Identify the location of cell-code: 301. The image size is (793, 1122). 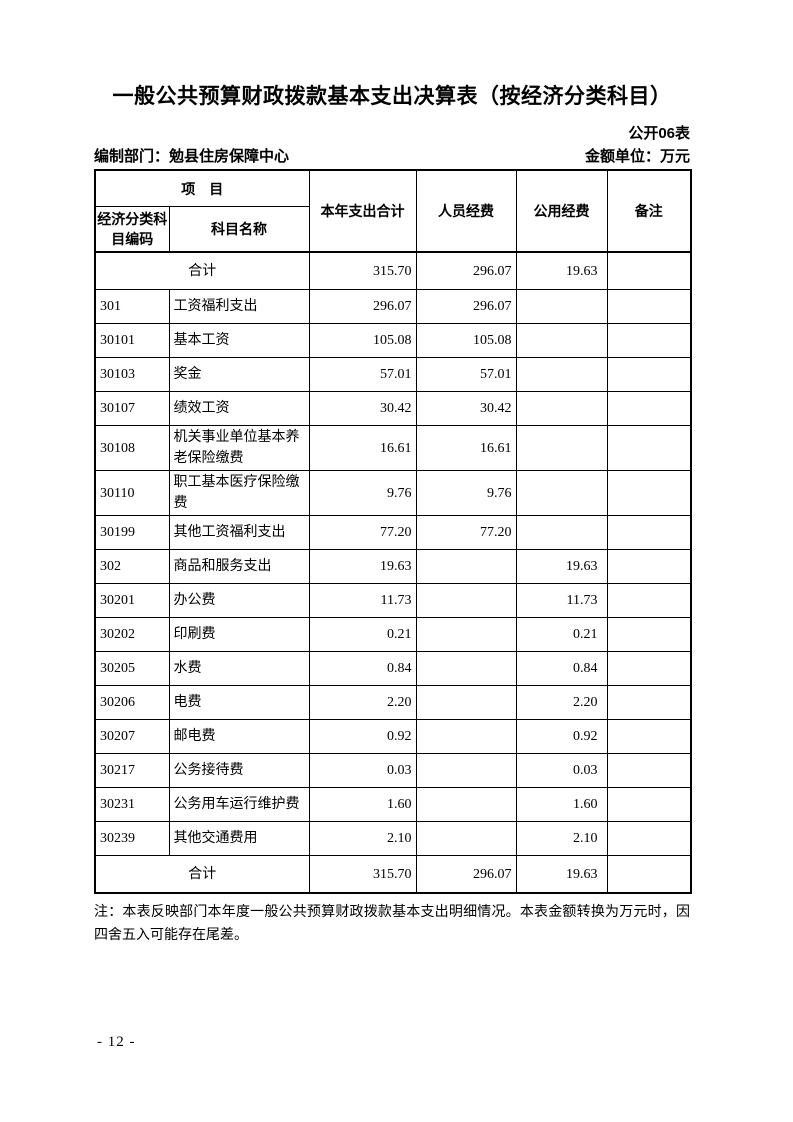
(132, 306).